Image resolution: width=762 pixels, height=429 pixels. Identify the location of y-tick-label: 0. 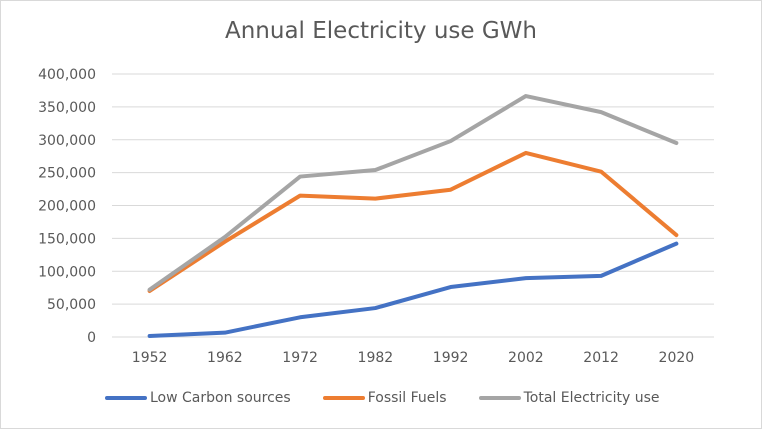
(91, 338).